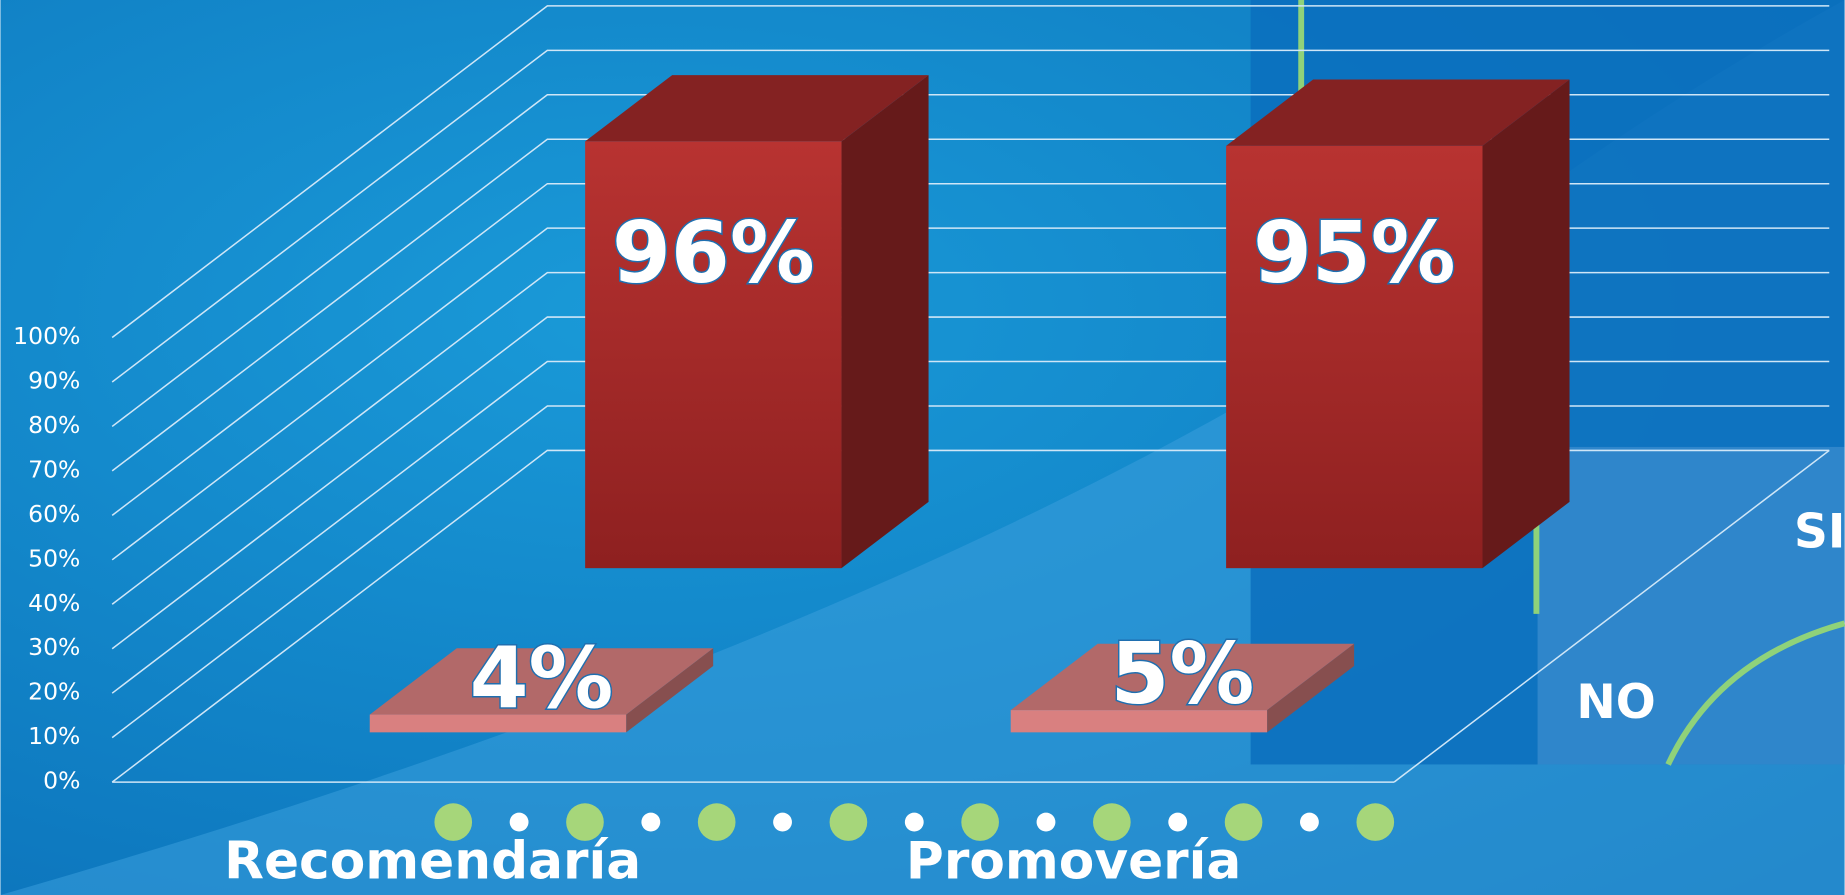 Image resolution: width=1845 pixels, height=895 pixels. I want to click on data-label: 96%, so click(713, 252).